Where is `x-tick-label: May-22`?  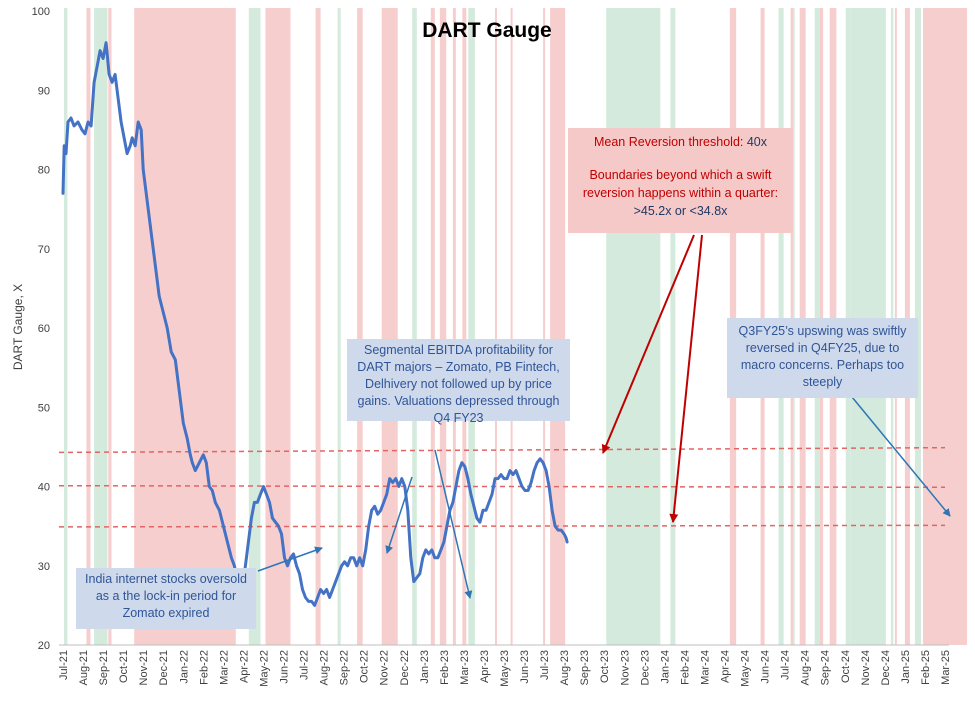 x-tick-label: May-22 is located at coordinates (264, 668).